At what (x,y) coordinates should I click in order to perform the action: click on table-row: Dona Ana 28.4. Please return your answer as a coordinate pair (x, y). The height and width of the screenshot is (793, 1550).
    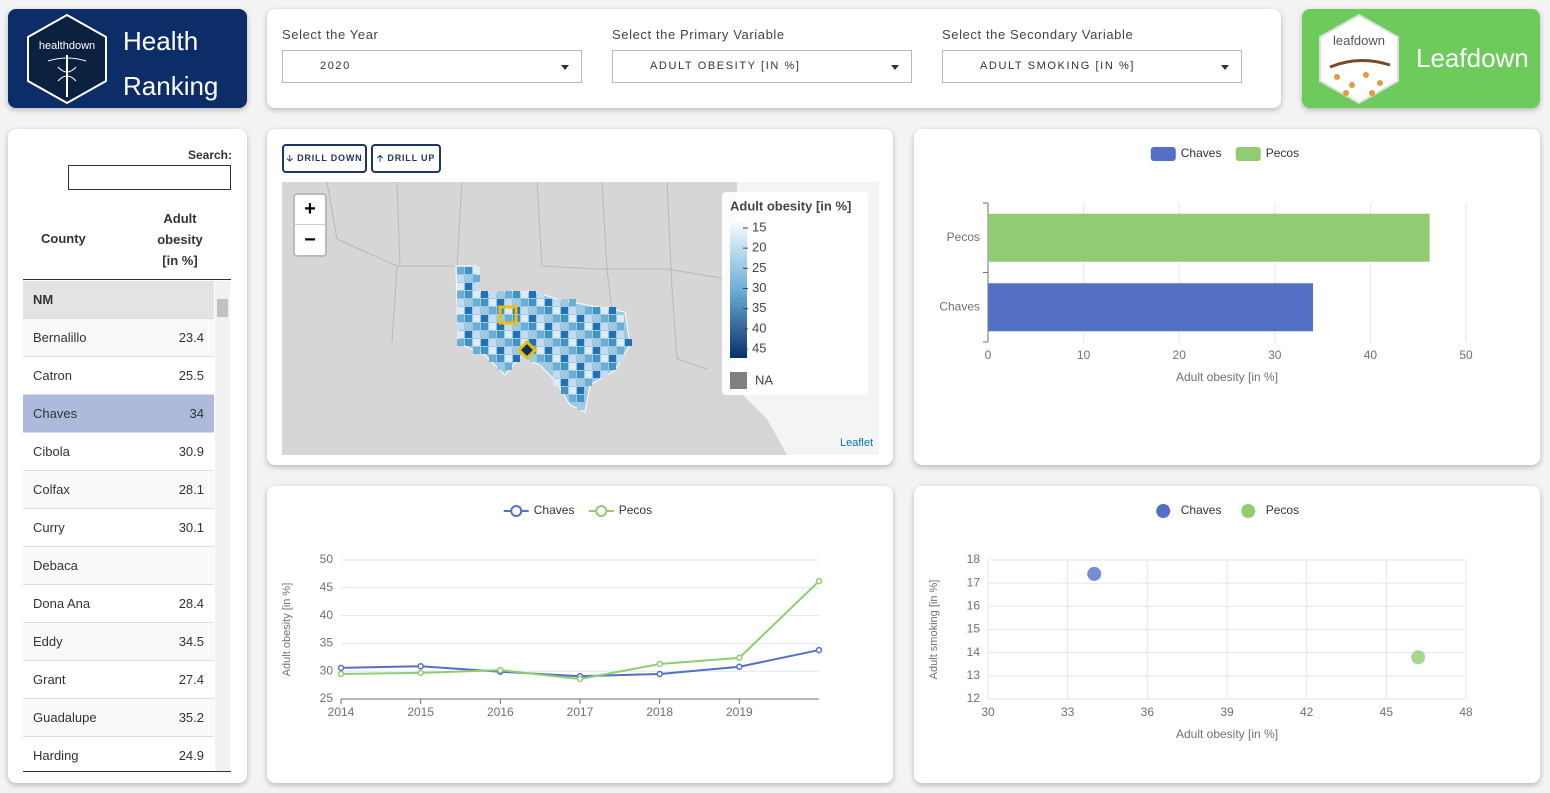
    Looking at the image, I should click on (118, 603).